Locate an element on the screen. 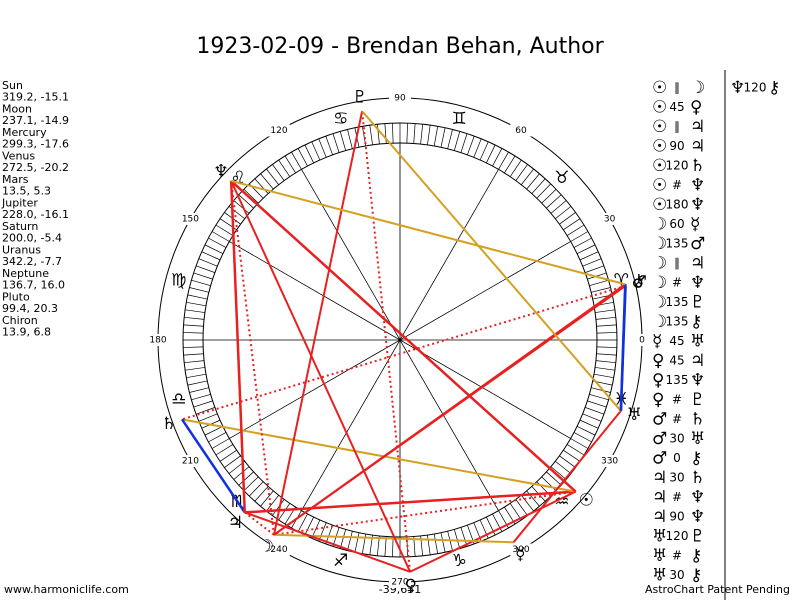  planet-glyph: ♃ is located at coordinates (235, 523).